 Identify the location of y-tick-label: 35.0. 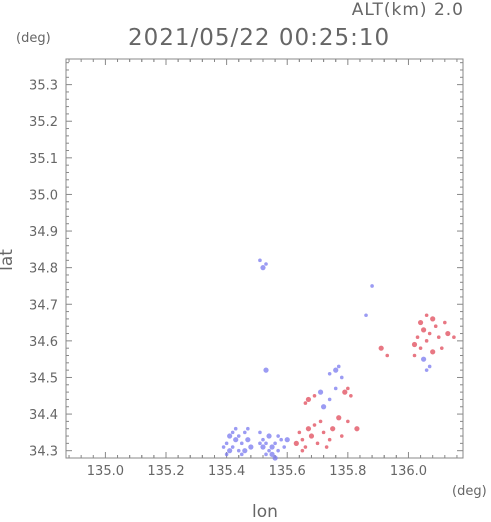
(43, 195).